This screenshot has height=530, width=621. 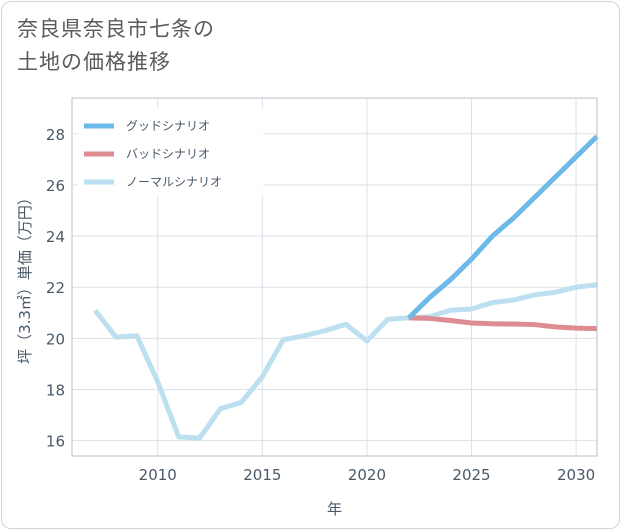 I want to click on x-tick-2020: 2020, so click(x=367, y=475).